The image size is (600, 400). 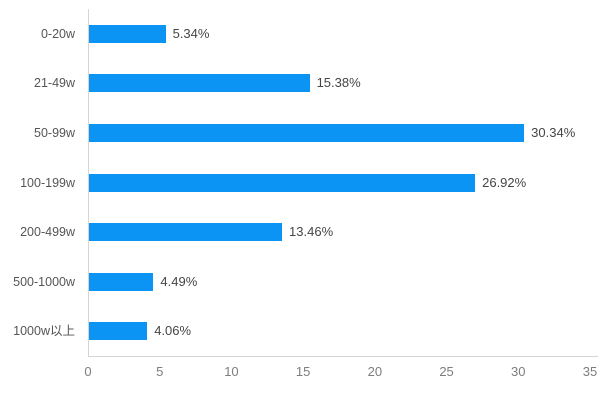 What do you see at coordinates (54, 83) in the screenshot?
I see `category-label: 21-49w` at bounding box center [54, 83].